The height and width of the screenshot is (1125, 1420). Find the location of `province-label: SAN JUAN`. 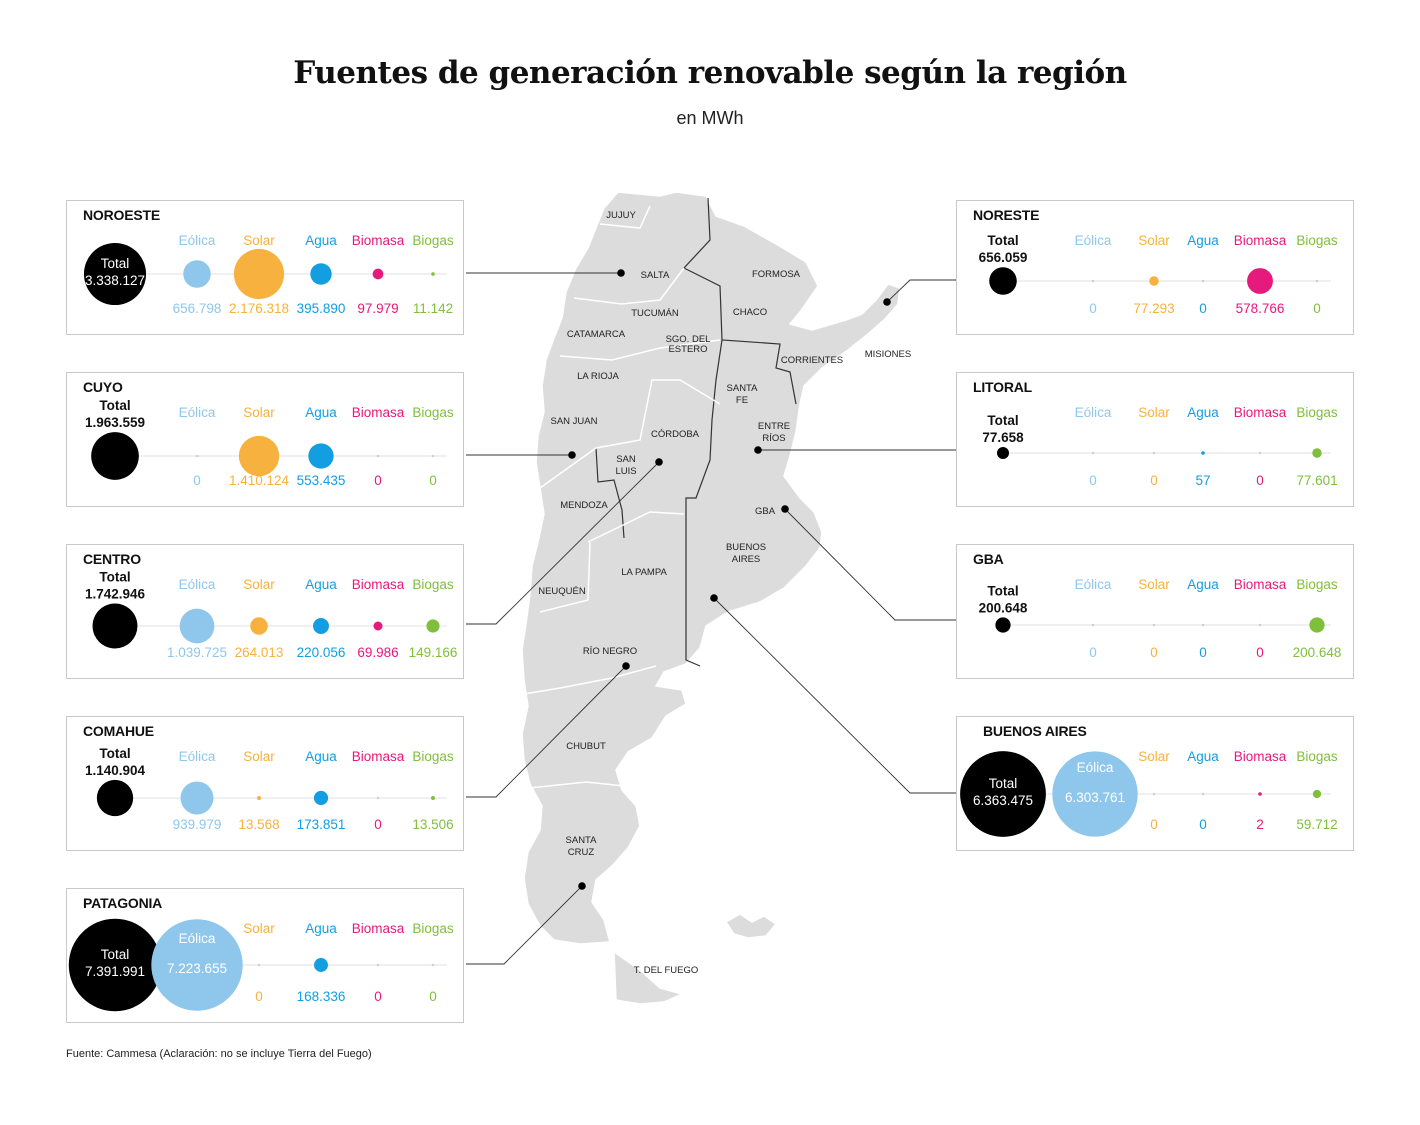

province-label: SAN JUAN is located at coordinates (574, 421).